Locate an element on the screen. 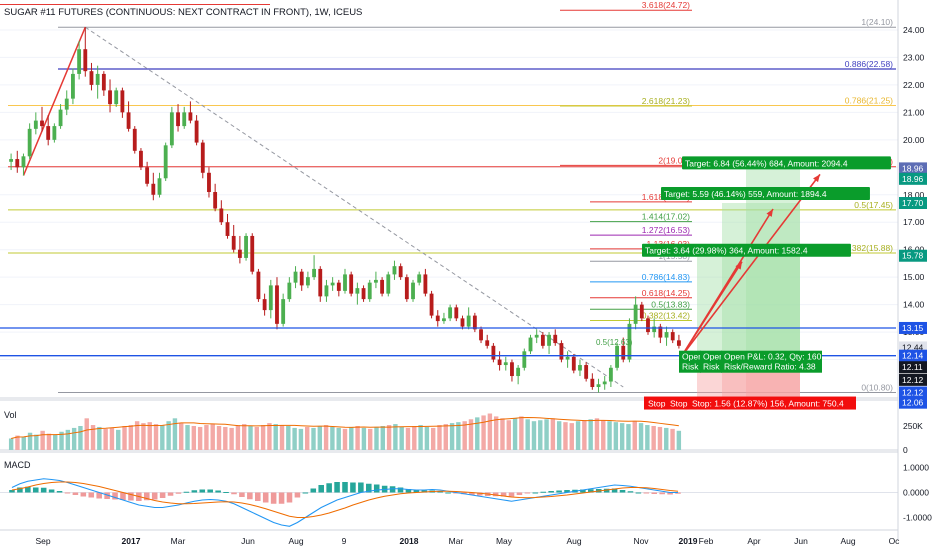 This screenshot has height=555, width=932. stop-label-1: Stop is located at coordinates (657, 404).